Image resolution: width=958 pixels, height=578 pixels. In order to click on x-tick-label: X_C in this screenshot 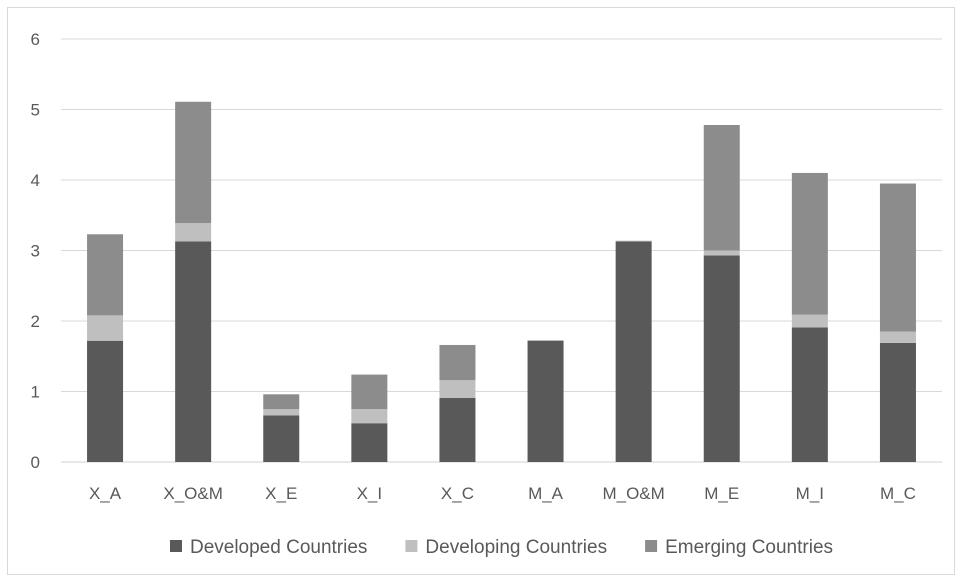, I will do `click(457, 493)`.